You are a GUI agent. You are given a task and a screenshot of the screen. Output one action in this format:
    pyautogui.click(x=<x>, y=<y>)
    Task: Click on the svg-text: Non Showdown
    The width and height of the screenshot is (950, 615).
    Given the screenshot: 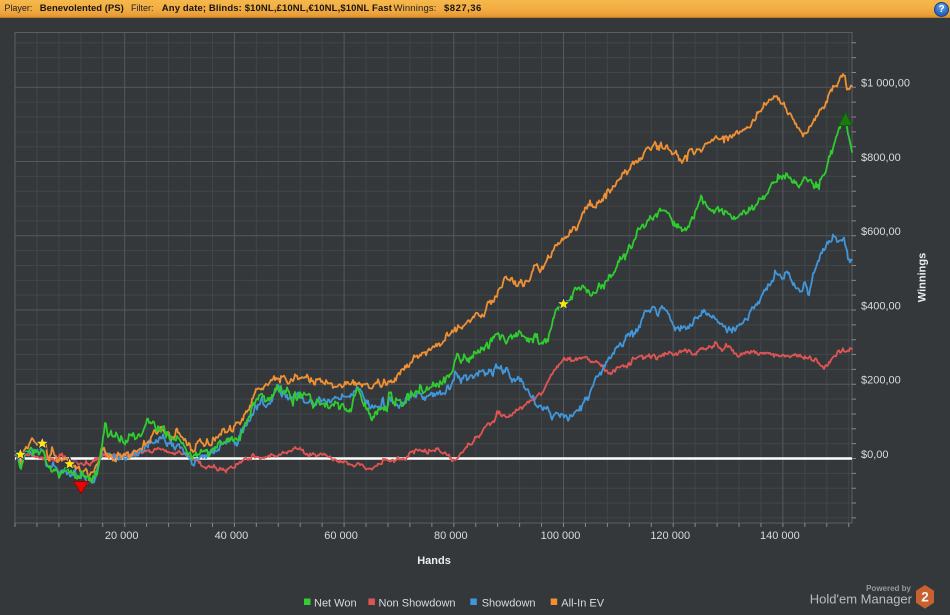 What is the action you would take?
    pyautogui.click(x=417, y=604)
    